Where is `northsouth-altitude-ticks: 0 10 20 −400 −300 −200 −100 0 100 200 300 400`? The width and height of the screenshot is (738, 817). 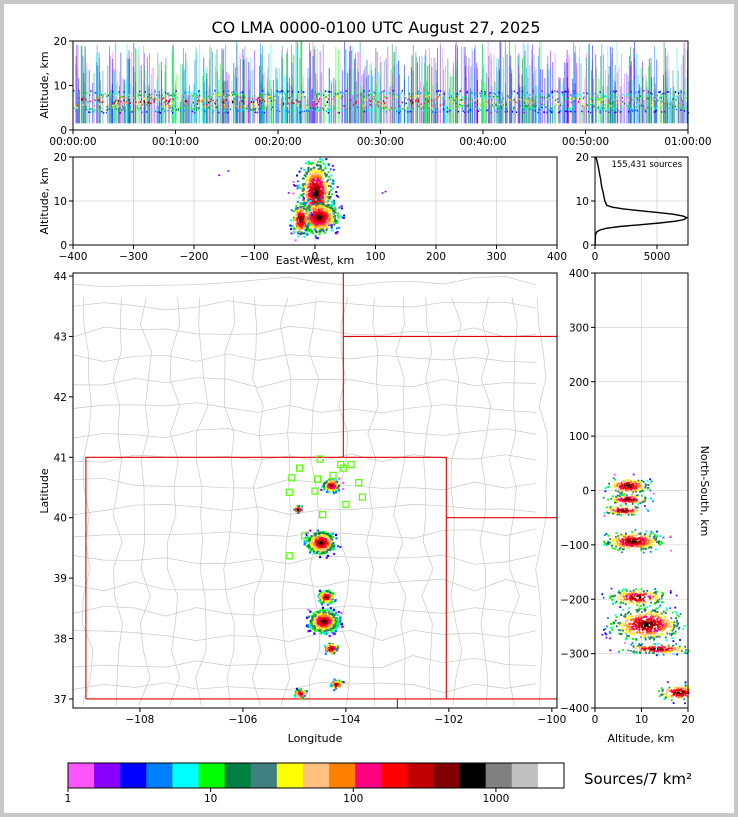 northsouth-altitude-ticks: 0 10 20 −400 −300 −200 −100 0 100 200 300 400 is located at coordinates (627, 497).